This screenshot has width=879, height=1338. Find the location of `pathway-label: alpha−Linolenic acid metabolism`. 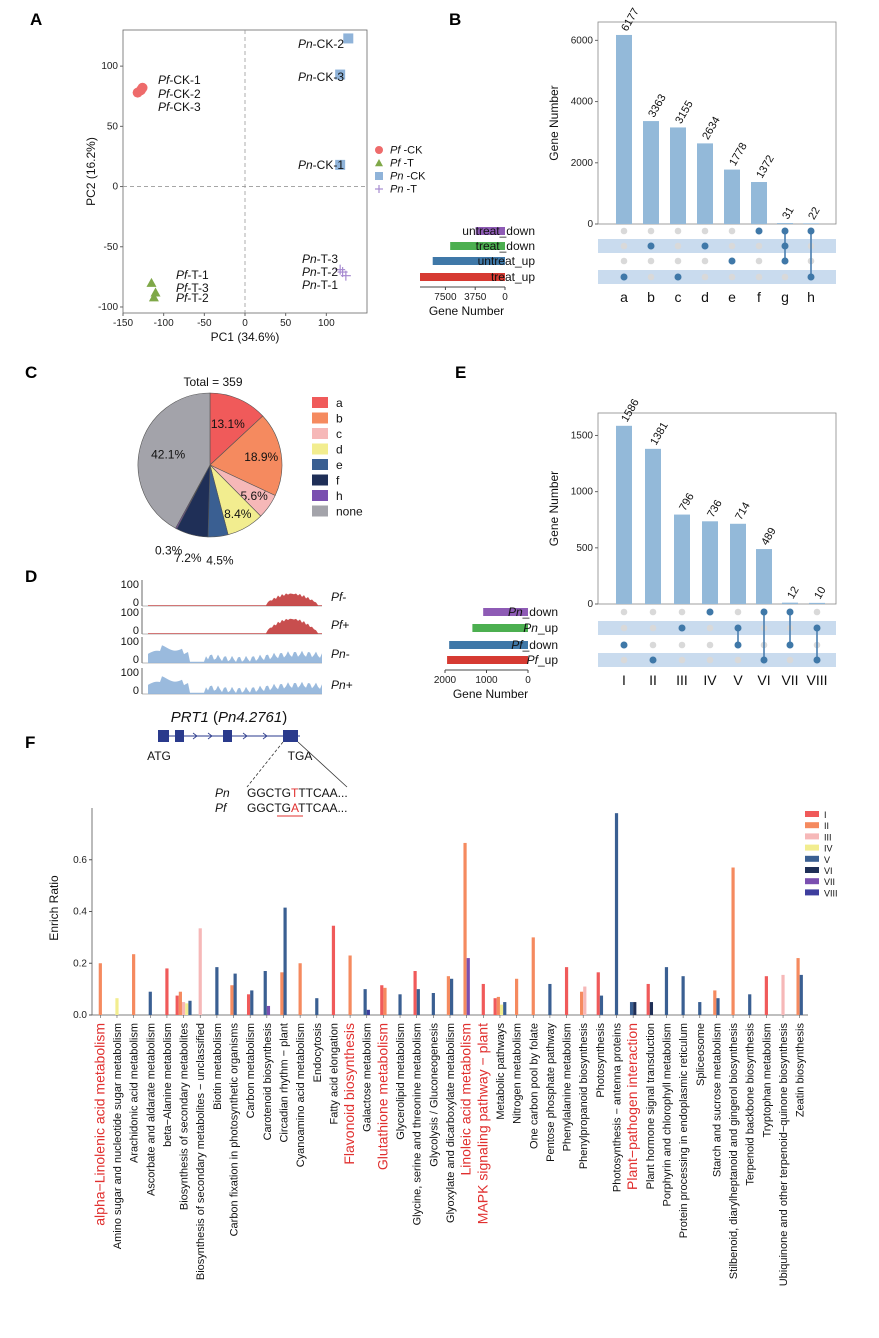

pathway-label: alpha−Linolenic acid metabolism is located at coordinates (99, 1124).